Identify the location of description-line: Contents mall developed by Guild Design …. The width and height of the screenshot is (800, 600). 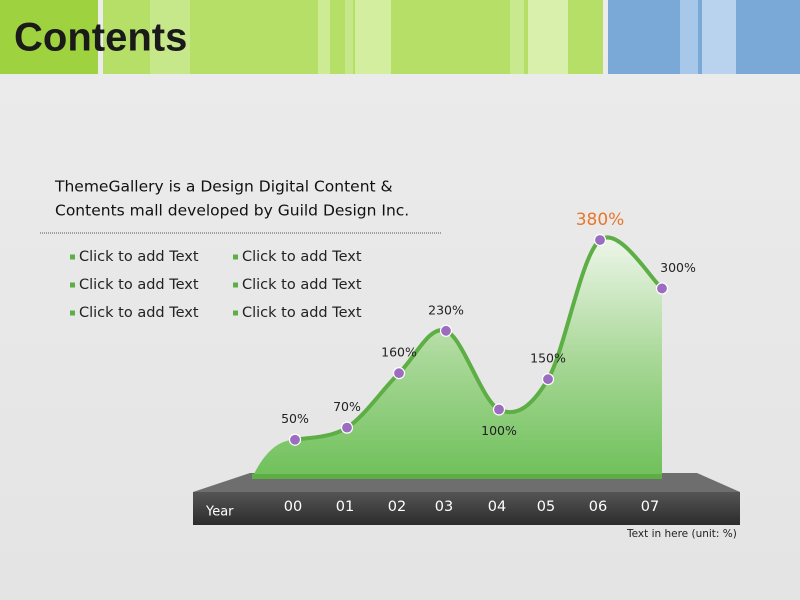
(232, 211).